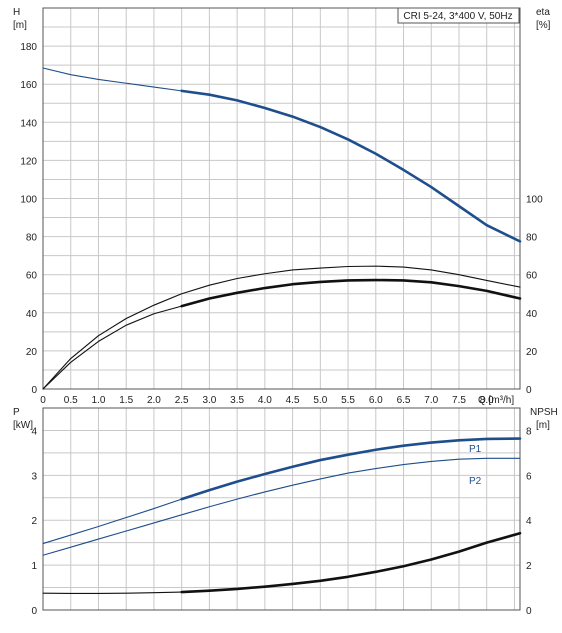 The width and height of the screenshot is (562, 633). I want to click on y-tick-label-left: 60, so click(32, 276).